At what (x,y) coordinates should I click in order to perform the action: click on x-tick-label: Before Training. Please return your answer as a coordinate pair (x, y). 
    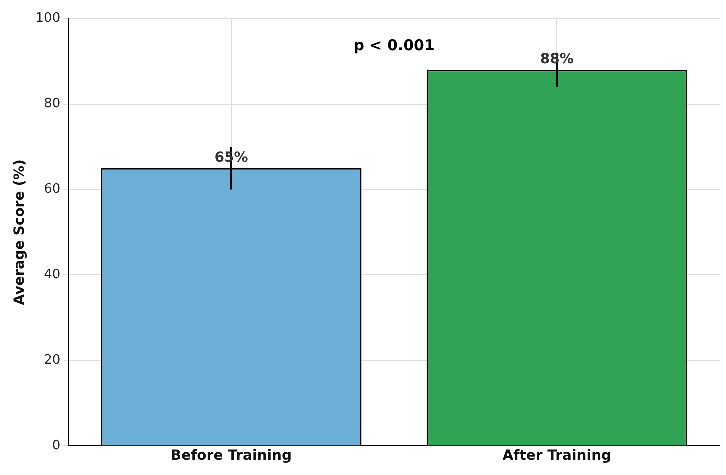
    Looking at the image, I should click on (231, 456).